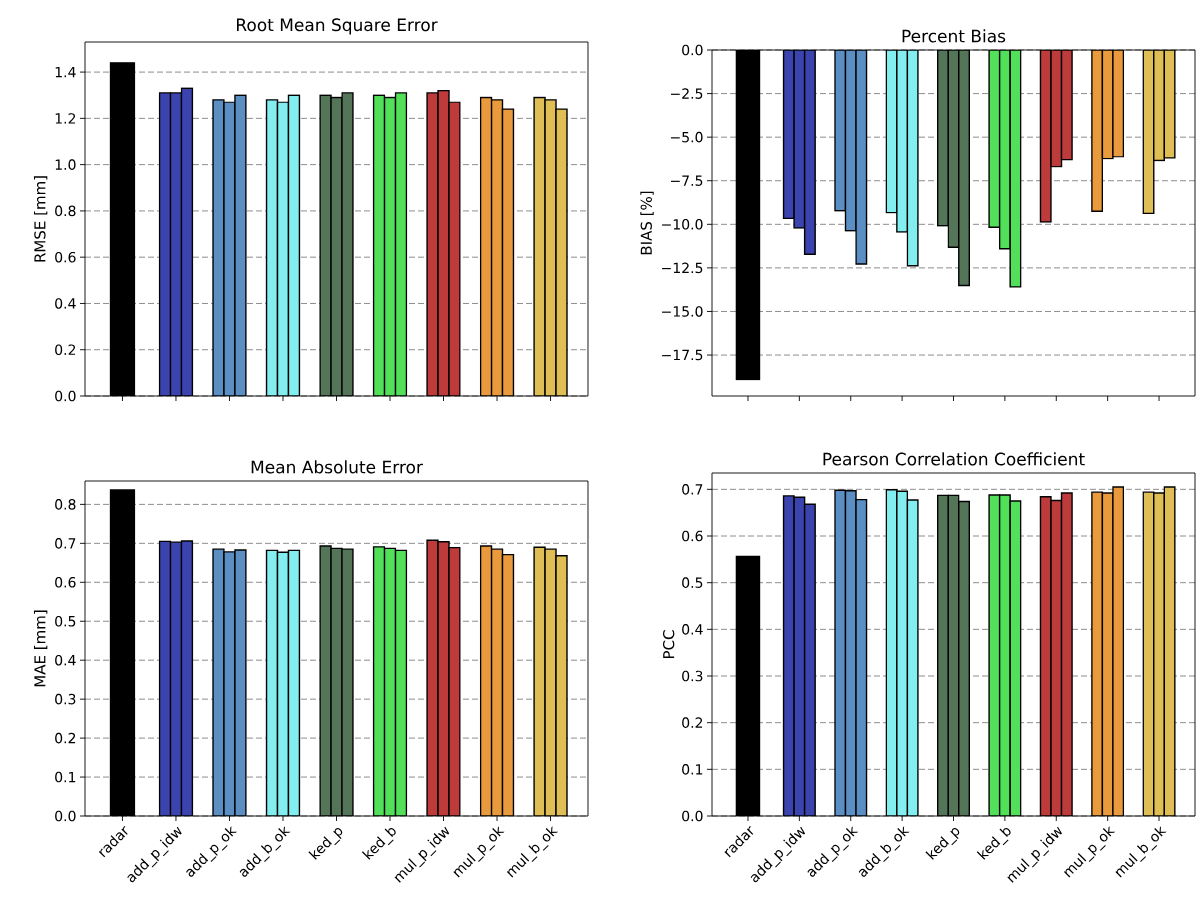 The image size is (1200, 911). I want to click on y-tick-label: −7.5, so click(686, 180).